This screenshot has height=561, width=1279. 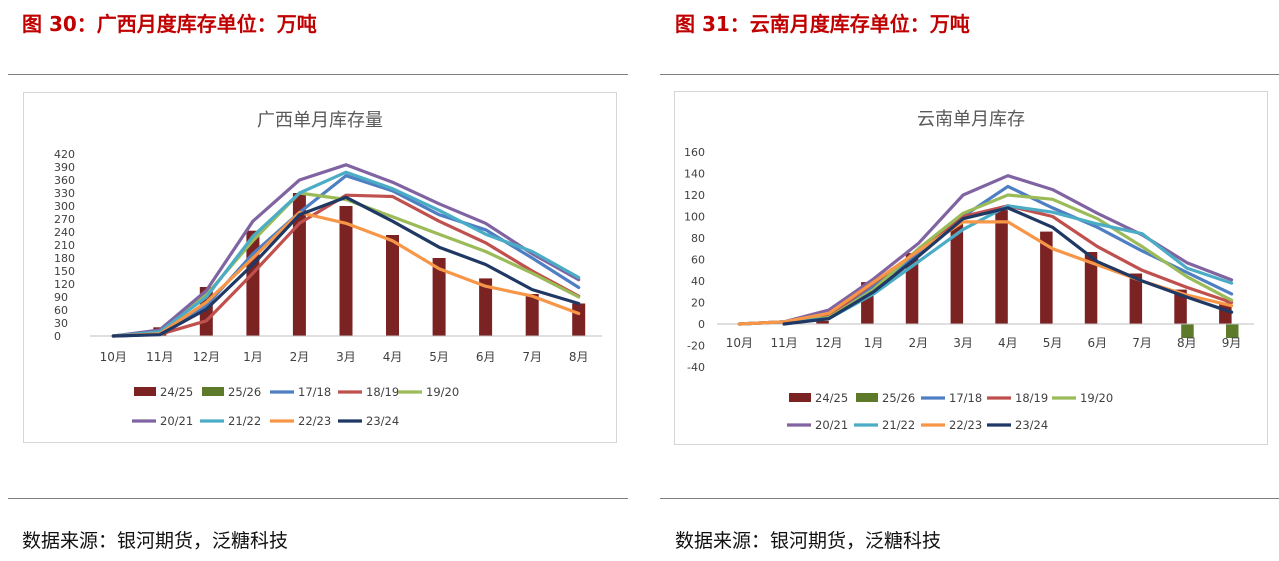 What do you see at coordinates (963, 343) in the screenshot?
I see `x-tick-label: 3月` at bounding box center [963, 343].